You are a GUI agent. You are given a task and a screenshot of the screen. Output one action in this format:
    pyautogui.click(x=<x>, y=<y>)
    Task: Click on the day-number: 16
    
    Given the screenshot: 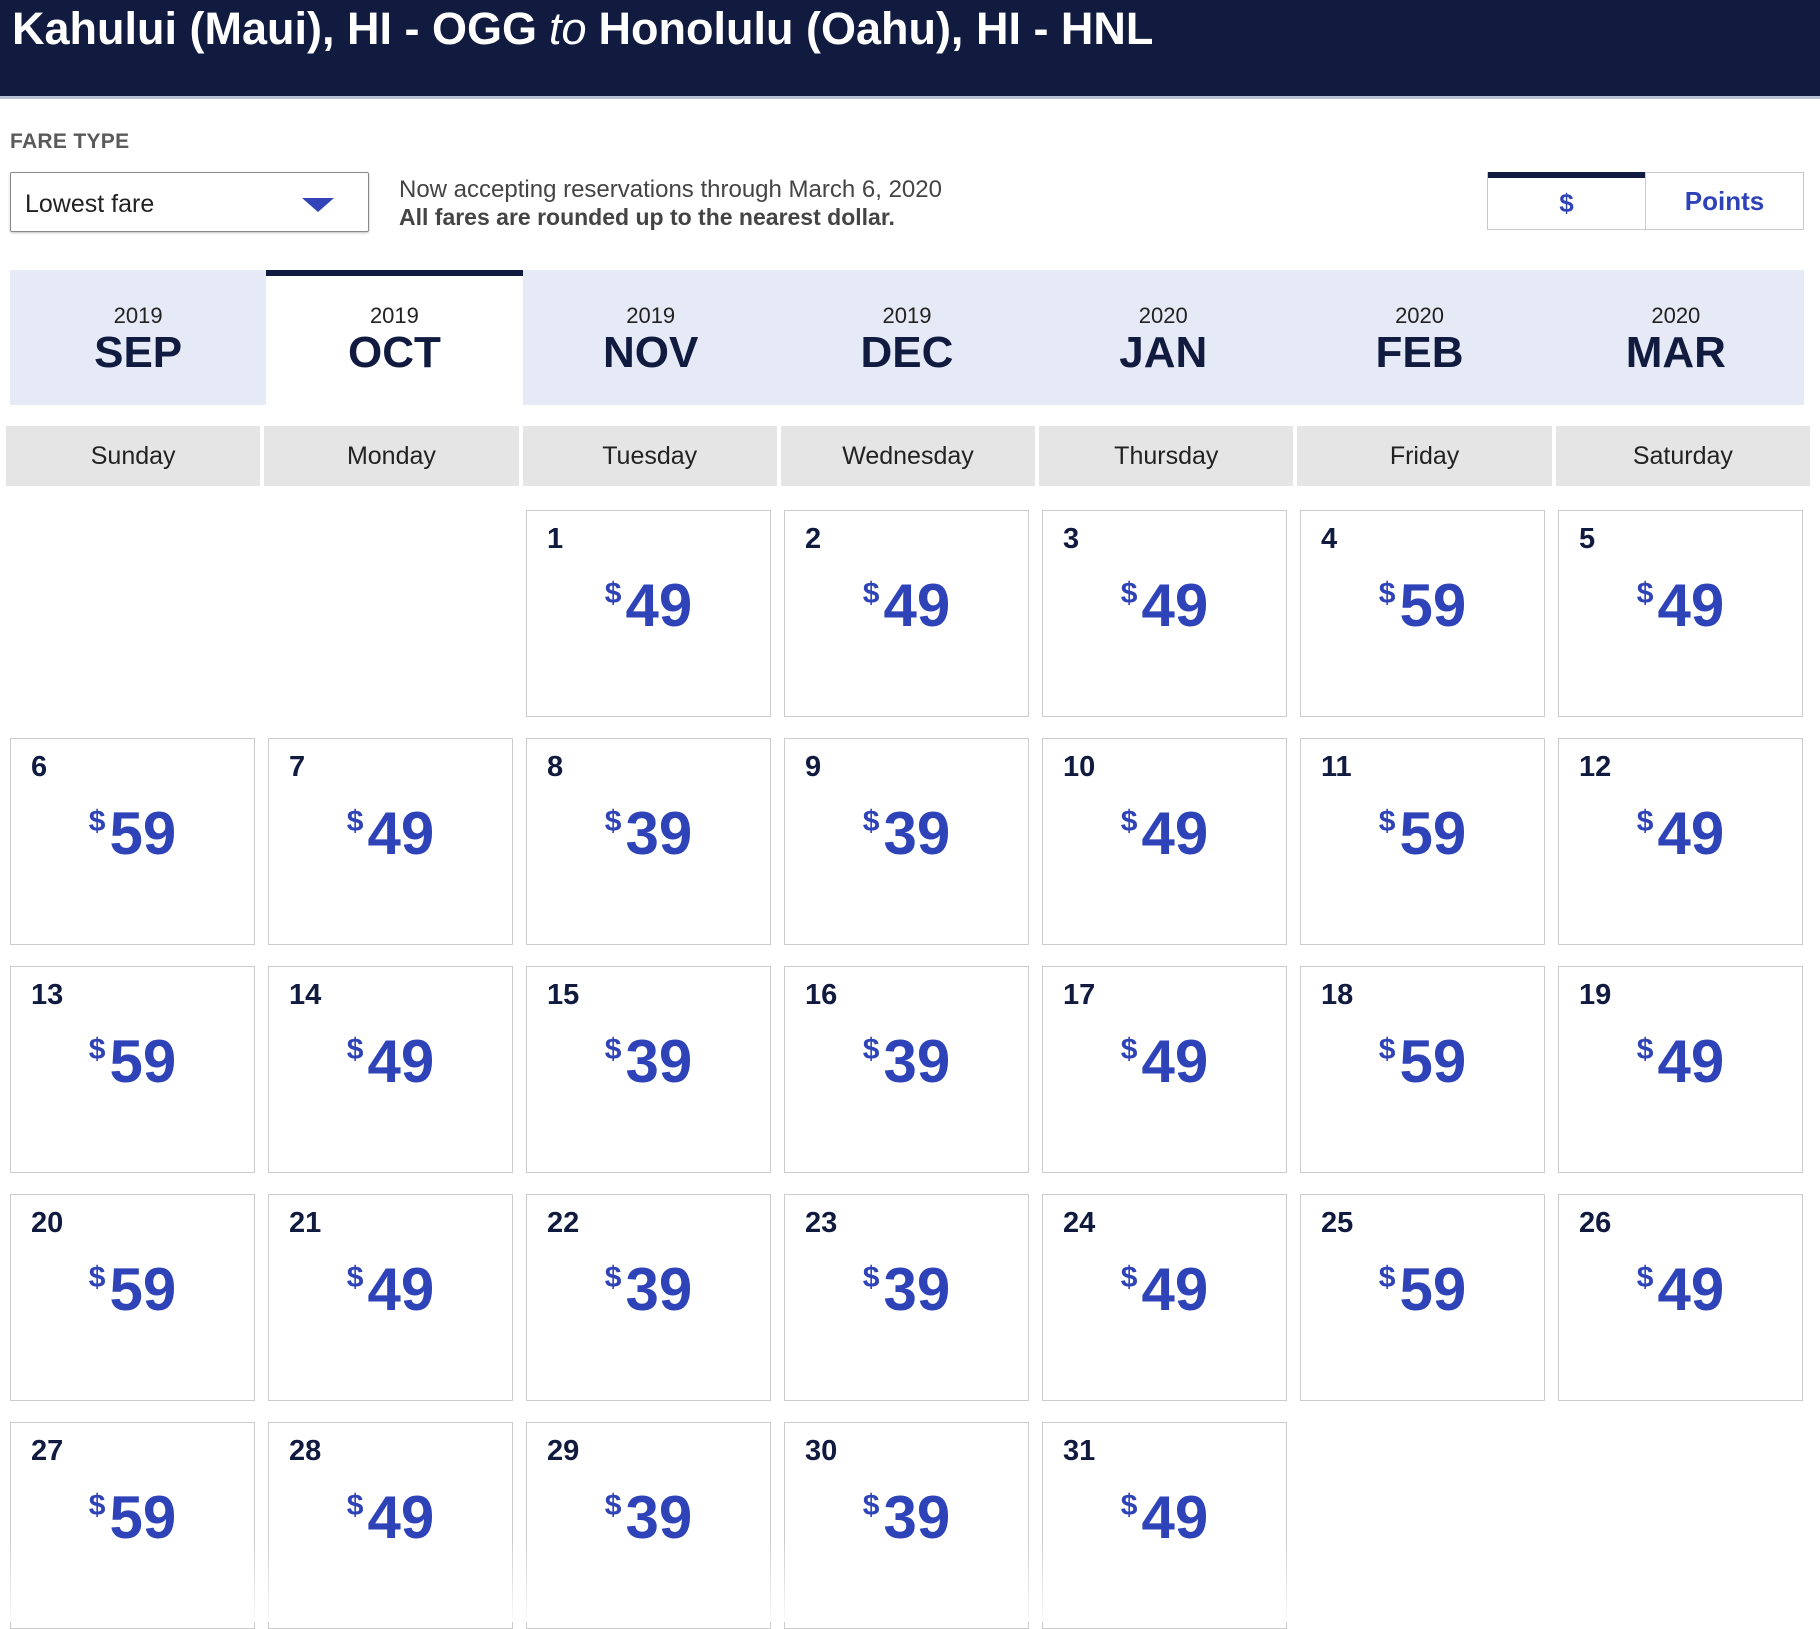 What is the action you would take?
    pyautogui.click(x=821, y=995)
    